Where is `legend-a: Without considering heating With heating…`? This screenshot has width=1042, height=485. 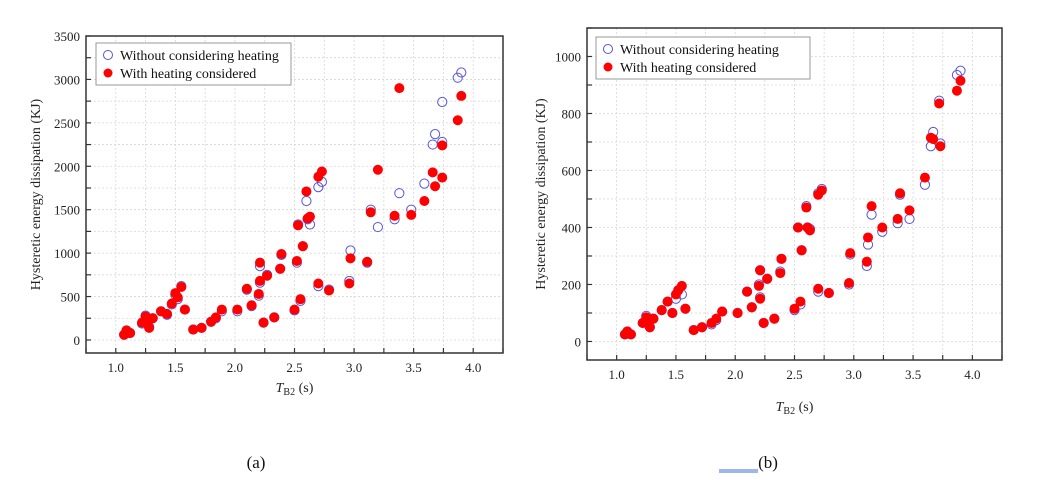 legend-a: Without considering heating With heating… is located at coordinates (193, 64).